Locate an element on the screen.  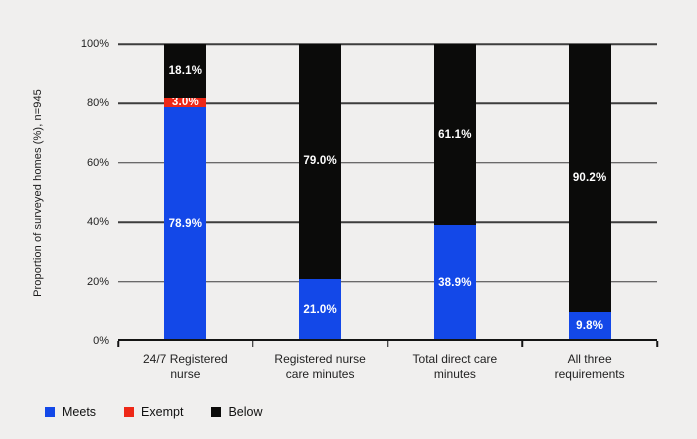
legend-item-below: Below is located at coordinates (236, 412).